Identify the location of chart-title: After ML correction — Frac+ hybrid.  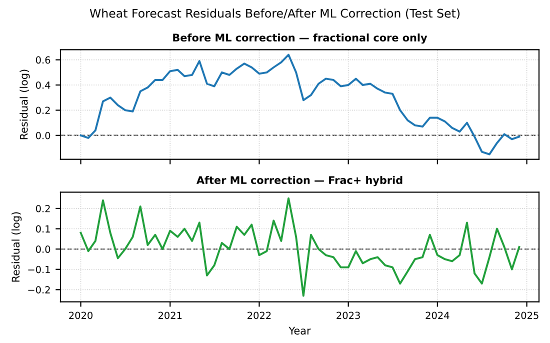
(299, 181).